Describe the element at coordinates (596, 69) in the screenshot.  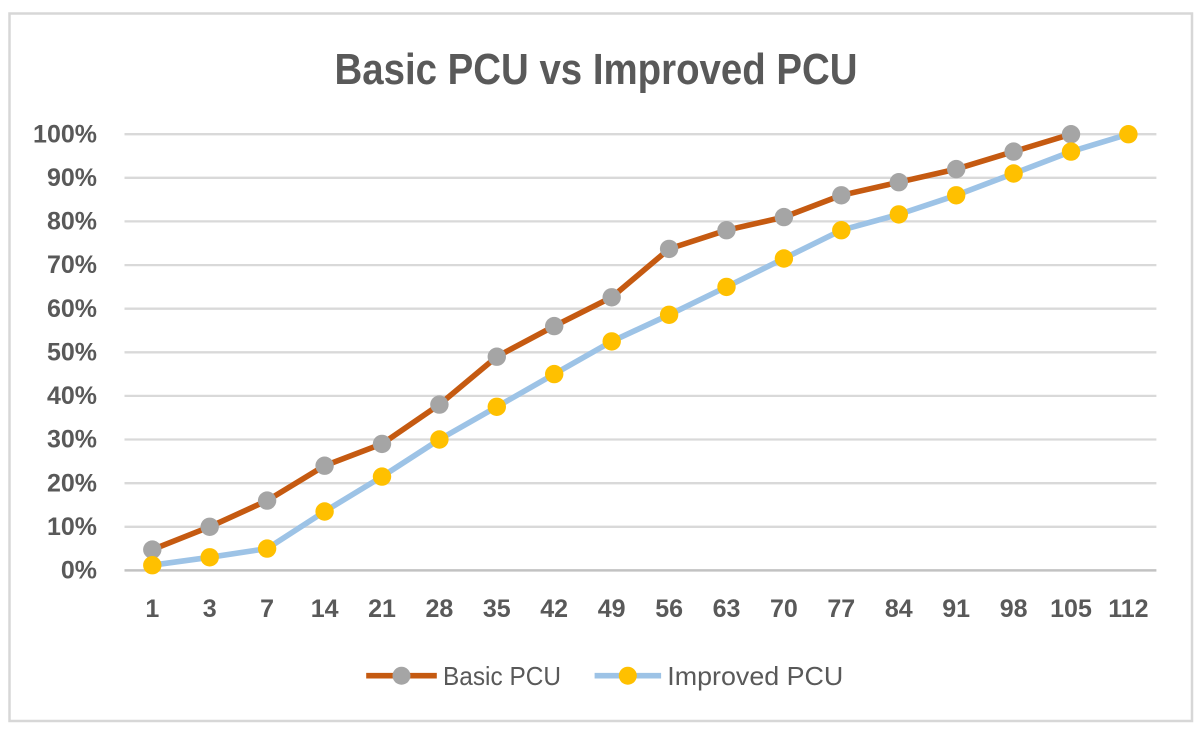
I see `svg-text: Basic PCU vs Improved PCU` at that location.